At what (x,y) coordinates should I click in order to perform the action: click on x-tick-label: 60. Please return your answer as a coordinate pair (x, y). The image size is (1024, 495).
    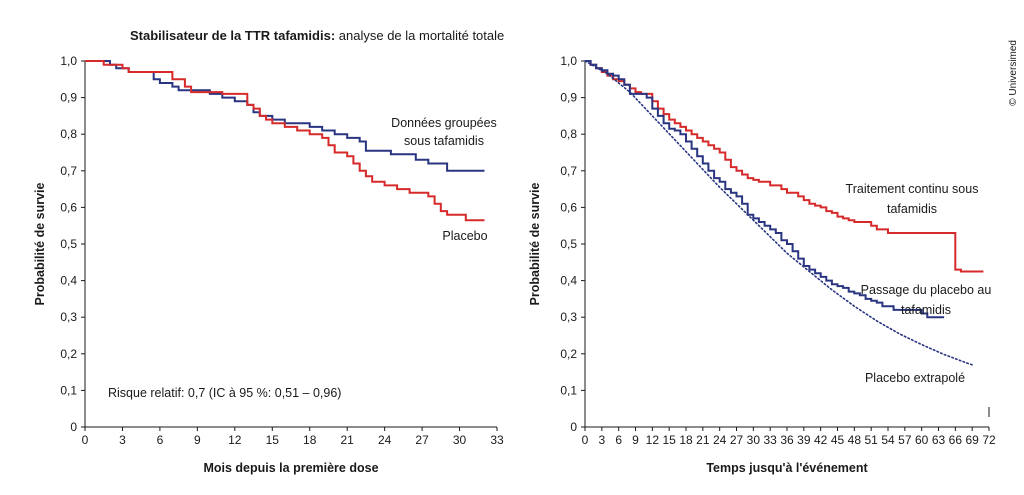
    Looking at the image, I should click on (922, 440).